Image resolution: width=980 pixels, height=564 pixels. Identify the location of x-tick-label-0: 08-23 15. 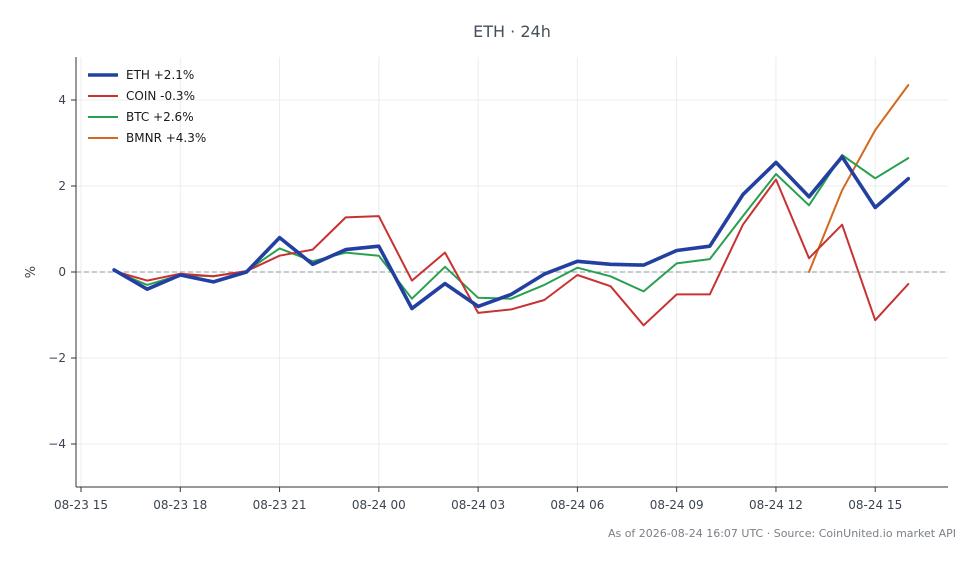
(81, 505).